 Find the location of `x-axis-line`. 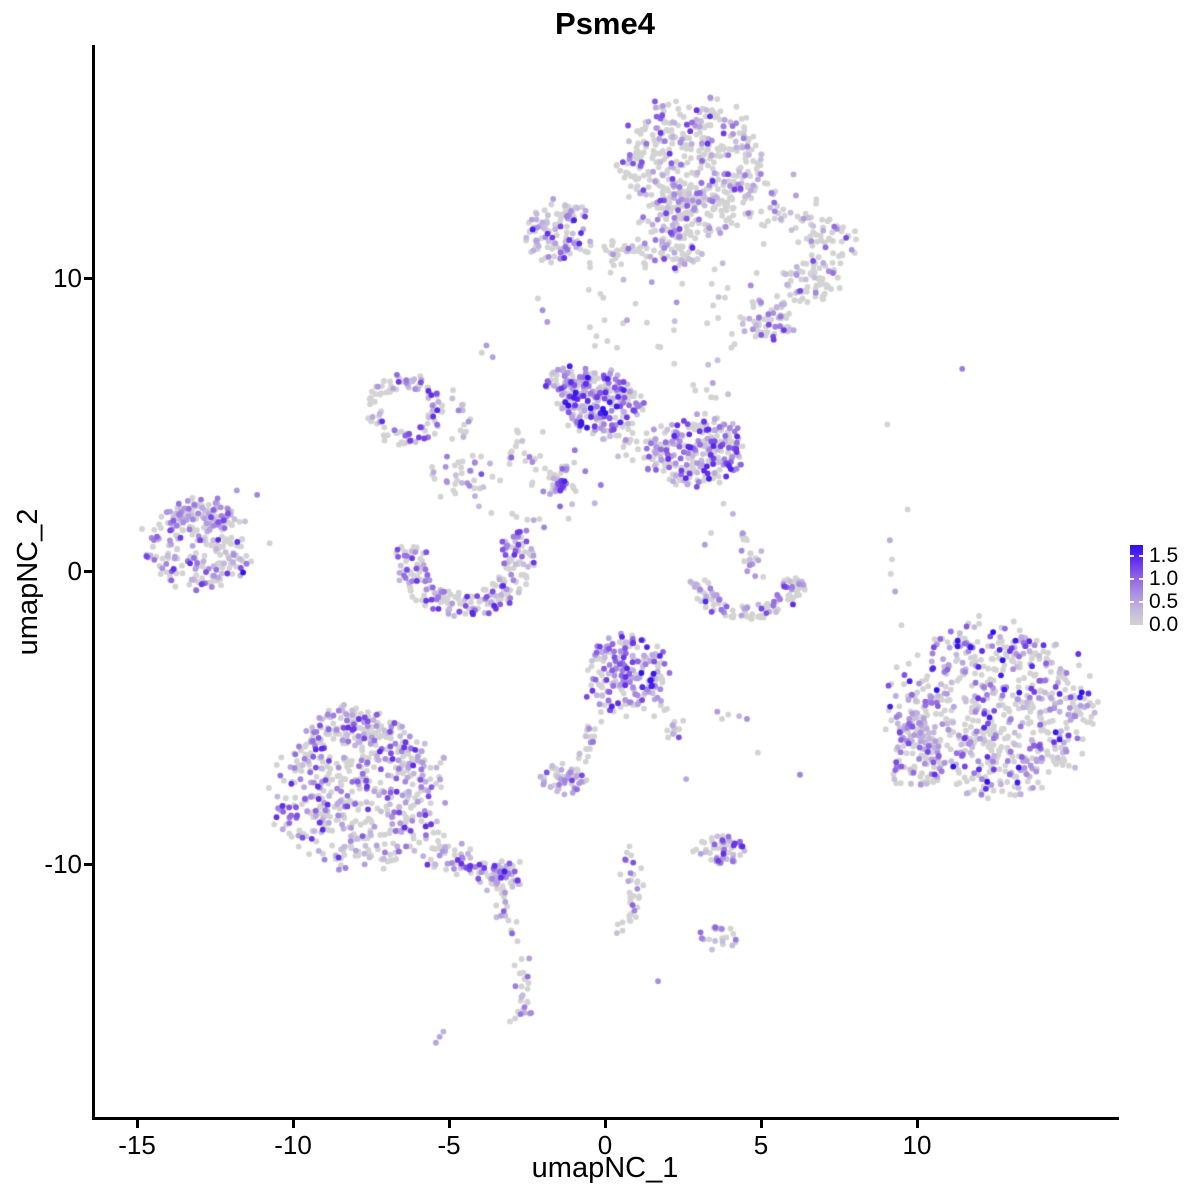

x-axis-line is located at coordinates (605, 1118).